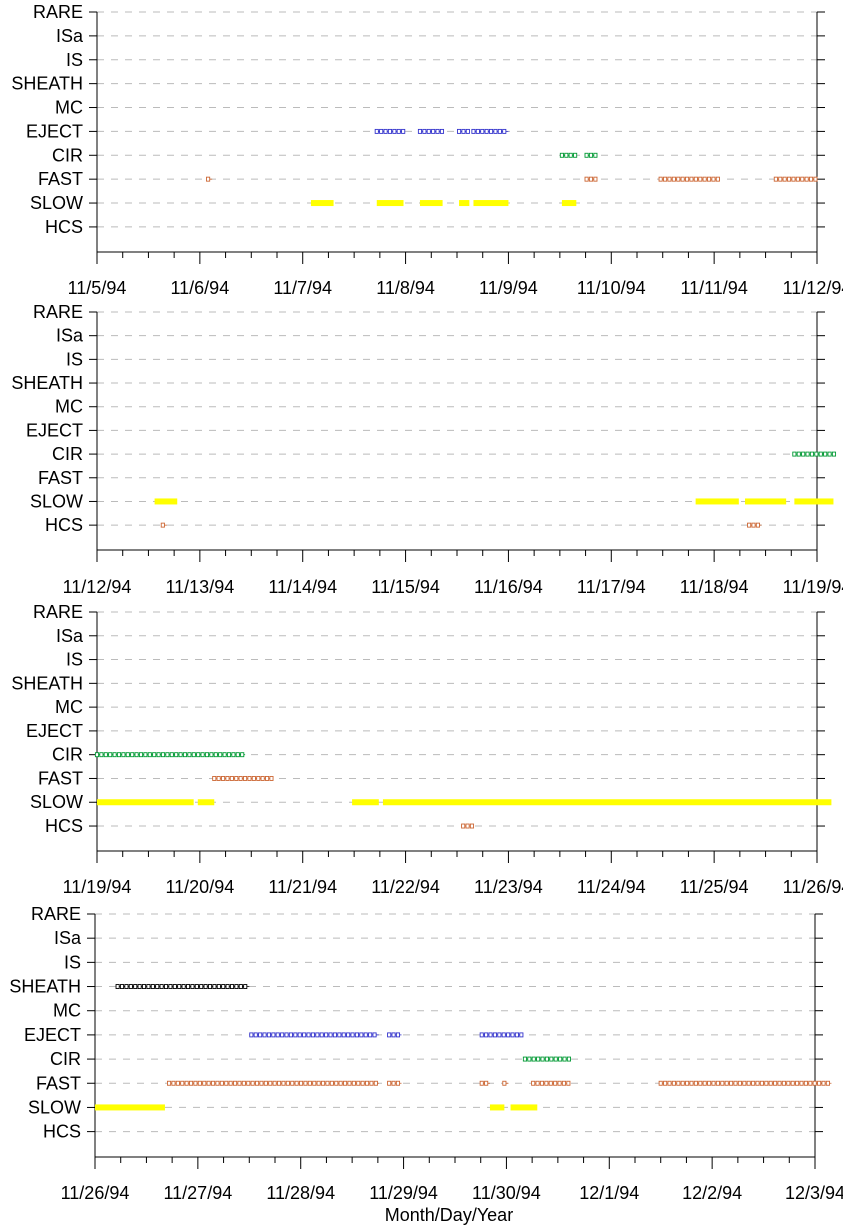  I want to click on x-tick-label: 11/12/94, so click(97, 587).